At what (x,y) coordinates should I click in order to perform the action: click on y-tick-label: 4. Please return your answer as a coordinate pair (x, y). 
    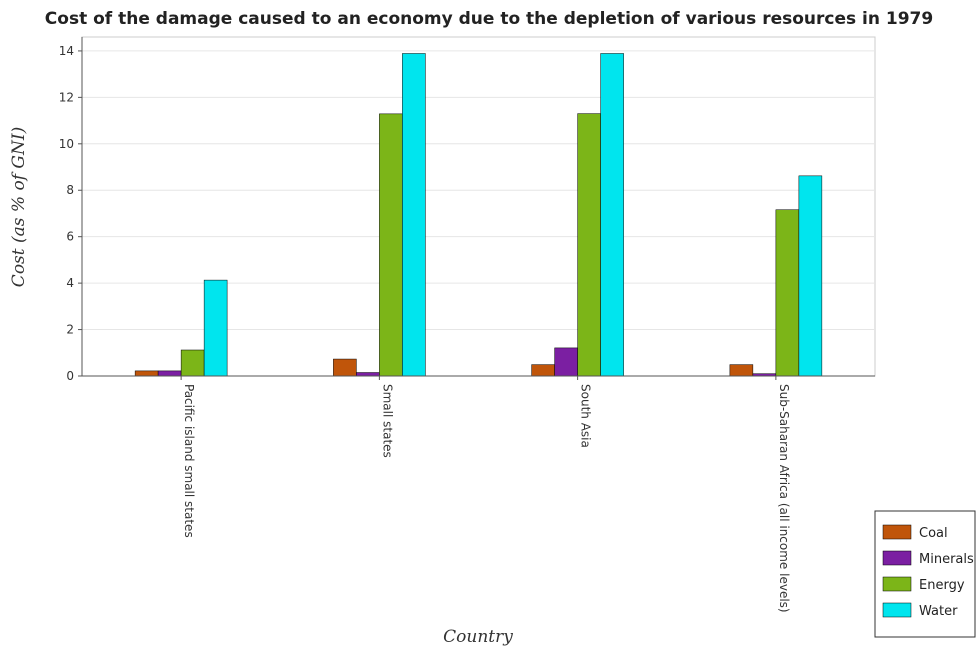
    Looking at the image, I should click on (70, 283).